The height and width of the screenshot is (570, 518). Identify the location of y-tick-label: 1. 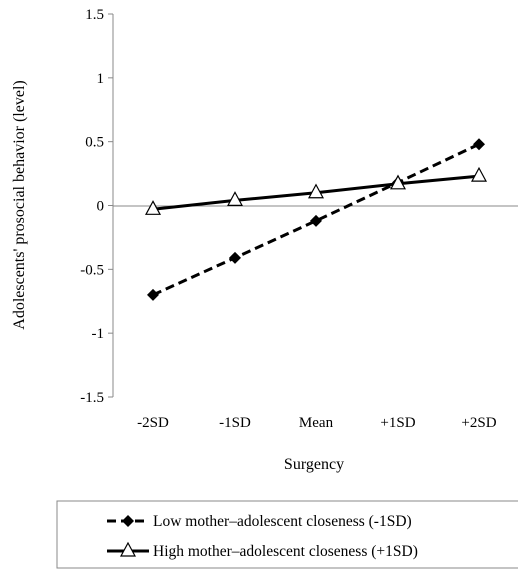
(101, 79).